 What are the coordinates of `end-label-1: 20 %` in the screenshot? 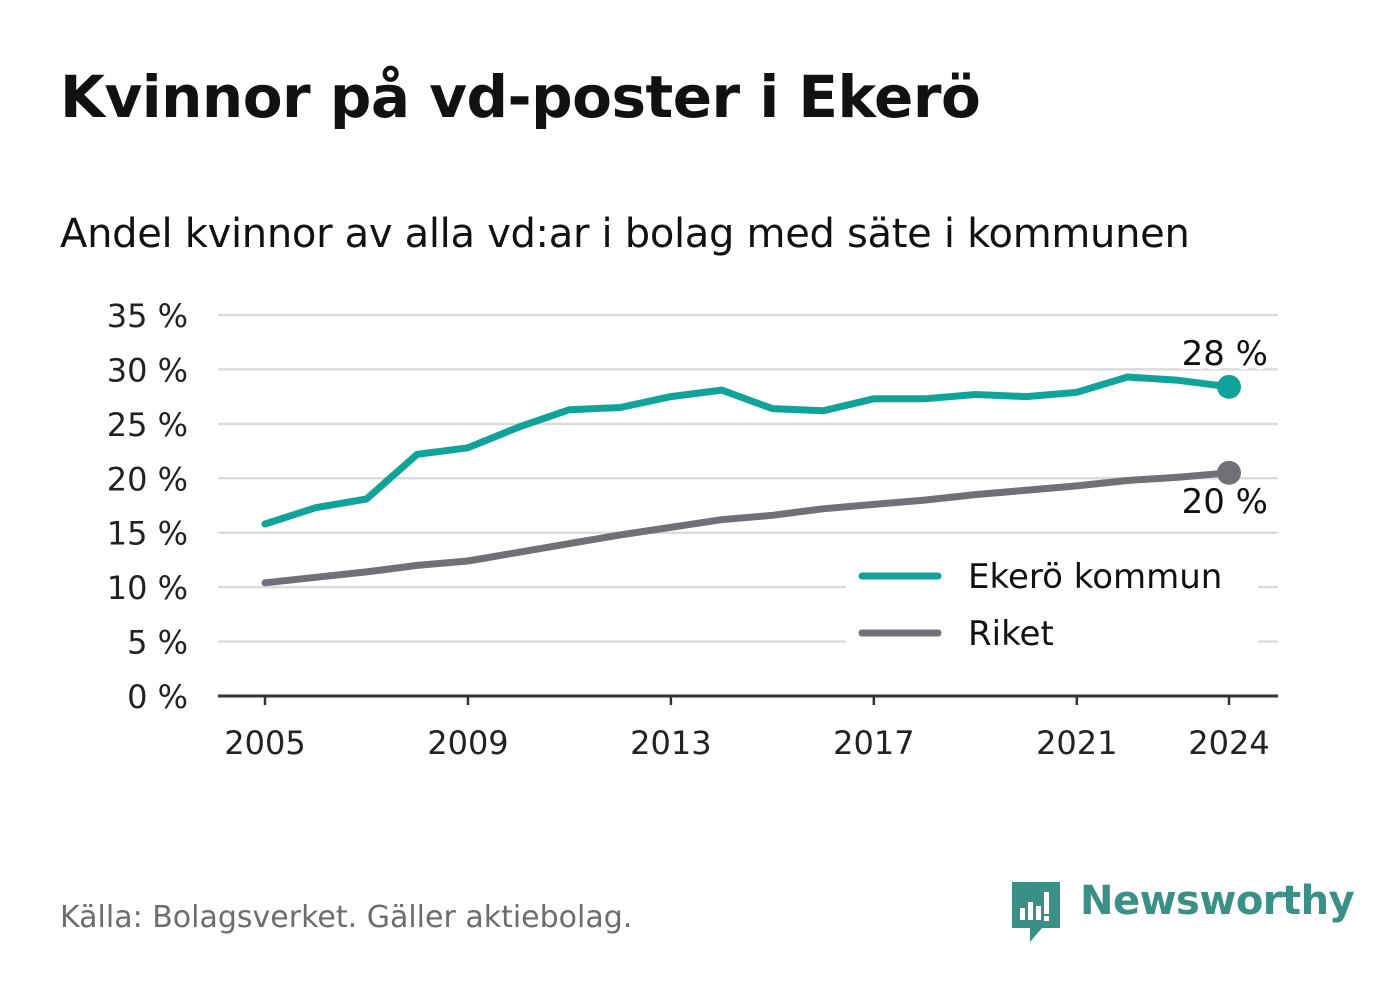 It's located at (1225, 502).